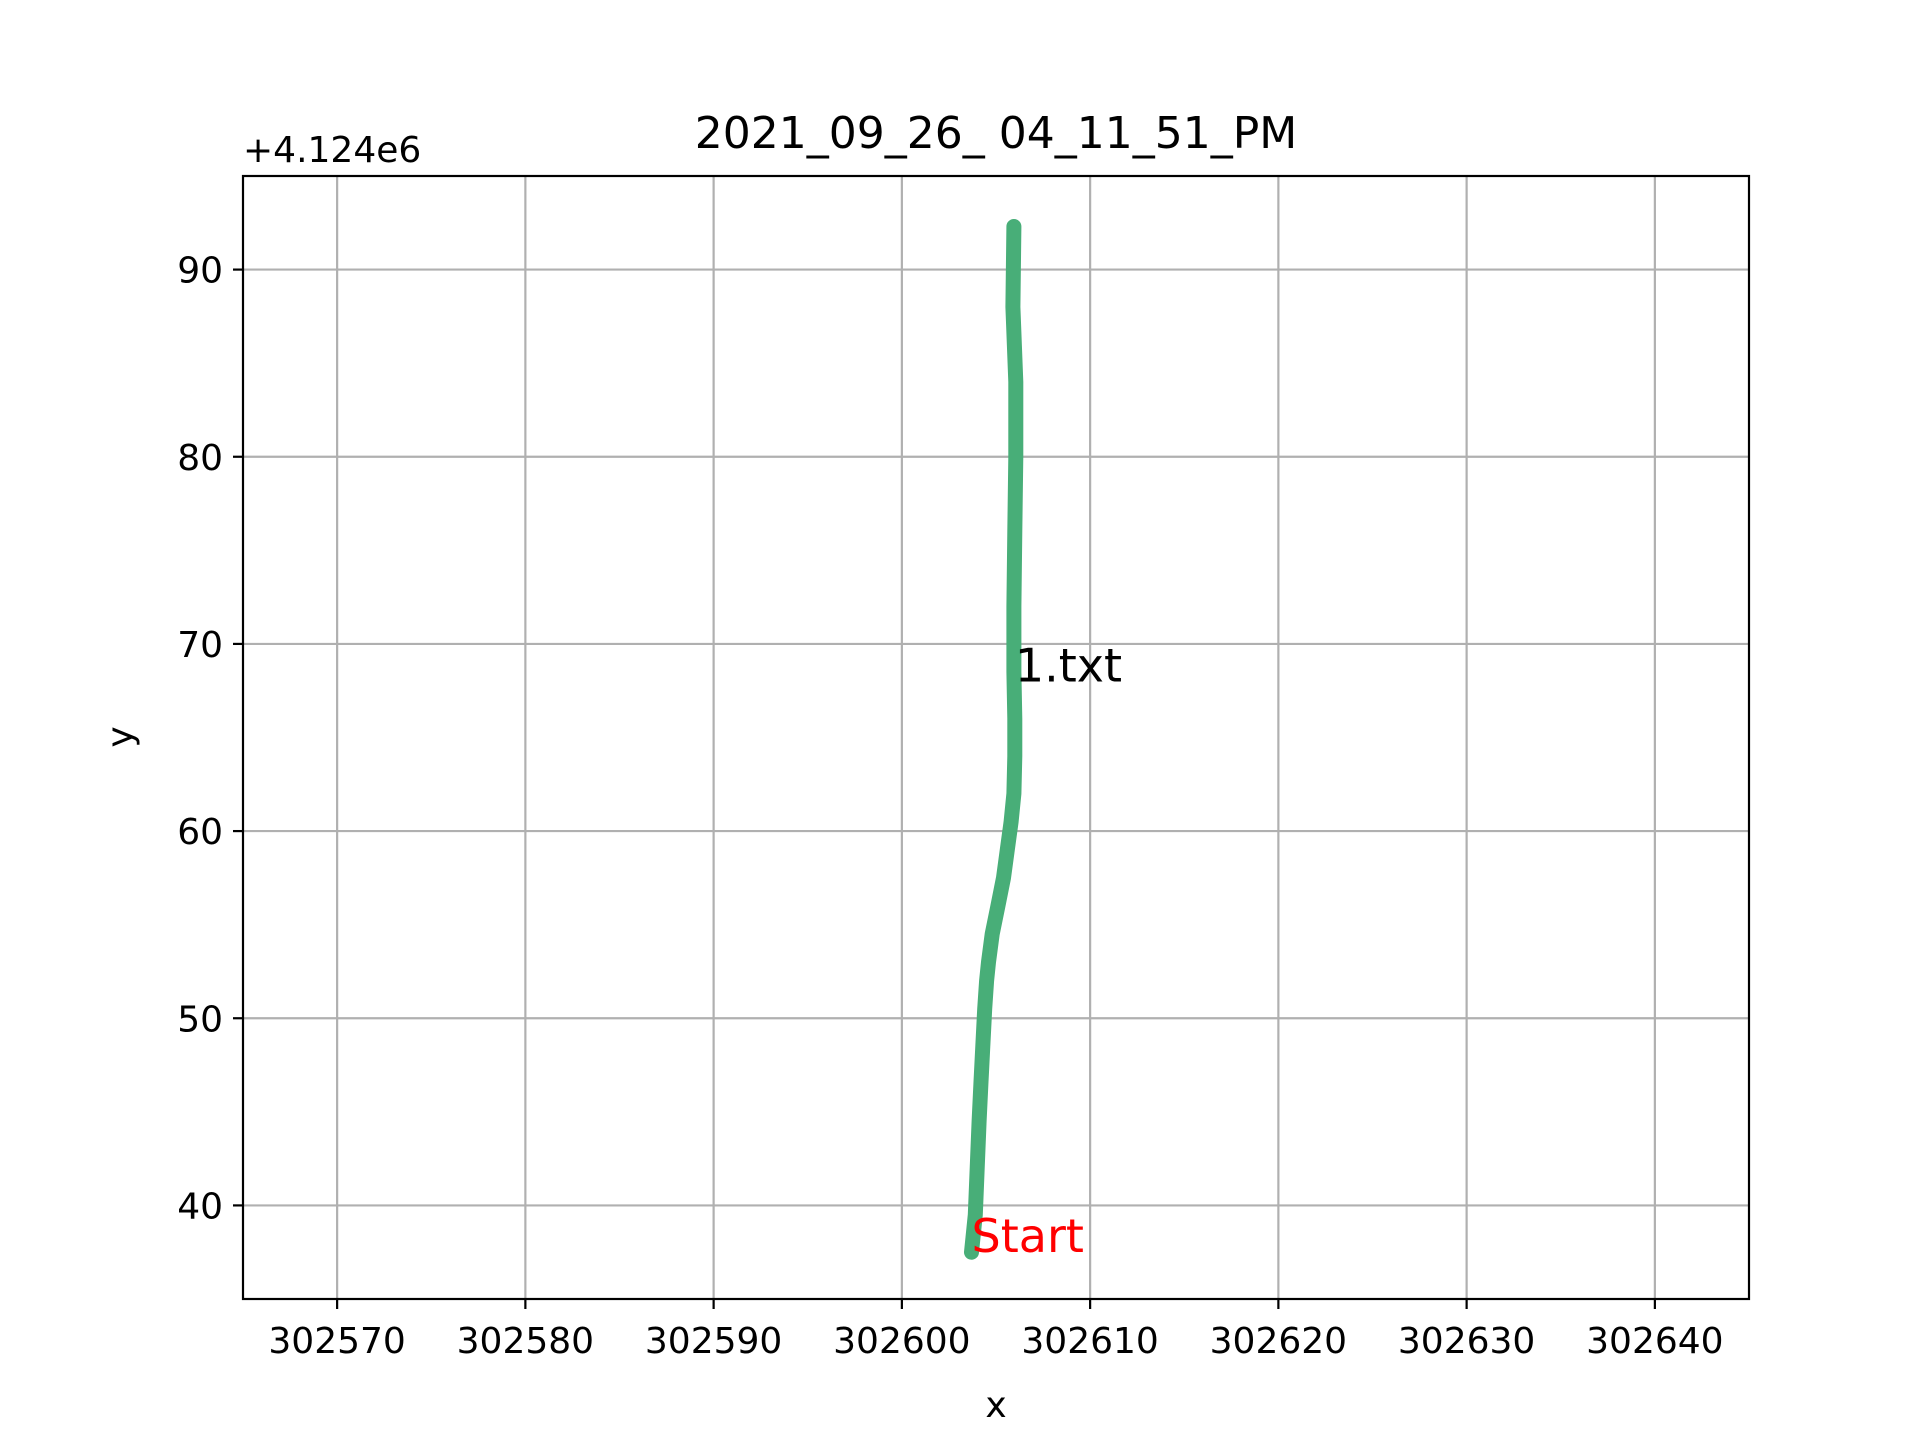 The height and width of the screenshot is (1440, 1920). What do you see at coordinates (336, 1341) in the screenshot?
I see `x-tick-label: 302570` at bounding box center [336, 1341].